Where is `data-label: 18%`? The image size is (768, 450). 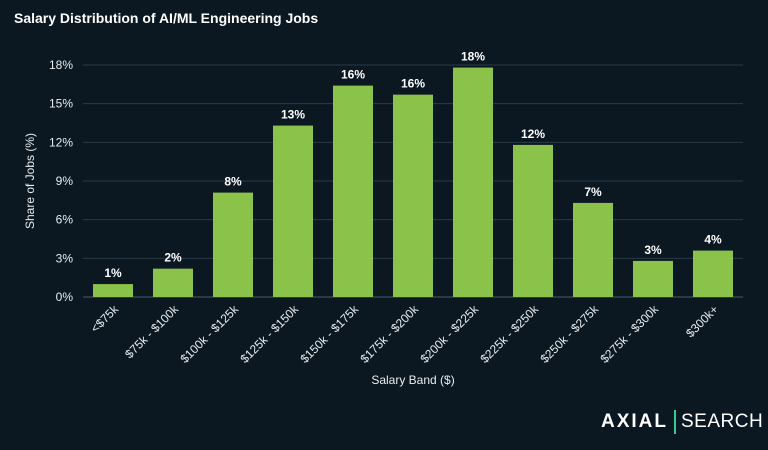
data-label: 18% is located at coordinates (473, 57).